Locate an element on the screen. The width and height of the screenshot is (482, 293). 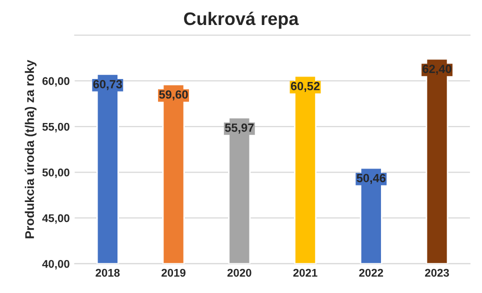
data-label: 60,73 is located at coordinates (107, 85).